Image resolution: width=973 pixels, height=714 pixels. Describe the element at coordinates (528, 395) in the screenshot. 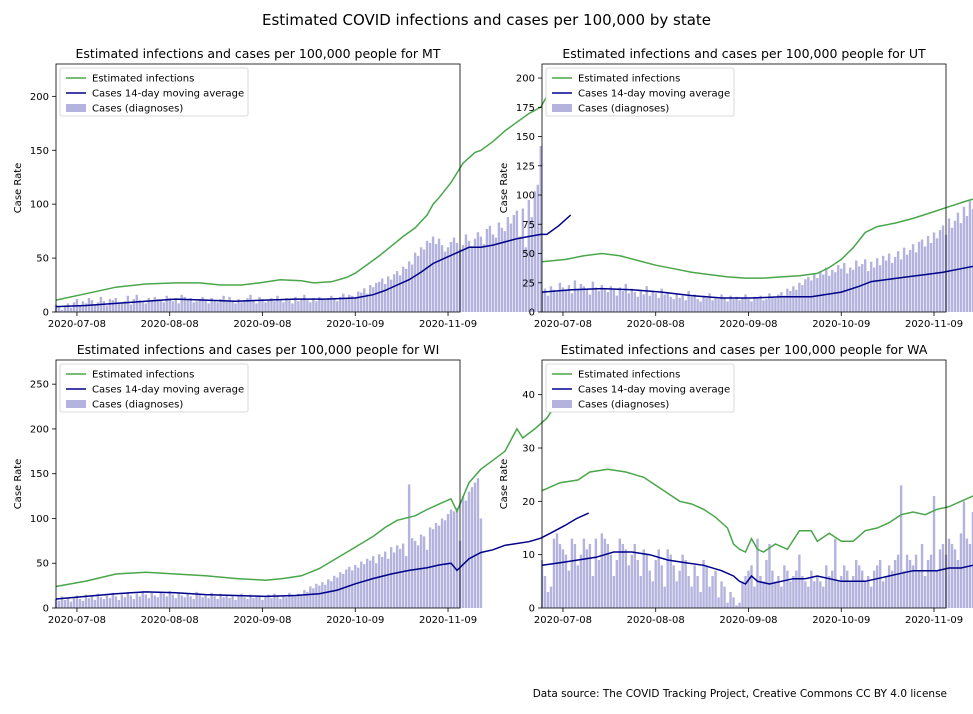

I see `y-tick-label: 40` at that location.